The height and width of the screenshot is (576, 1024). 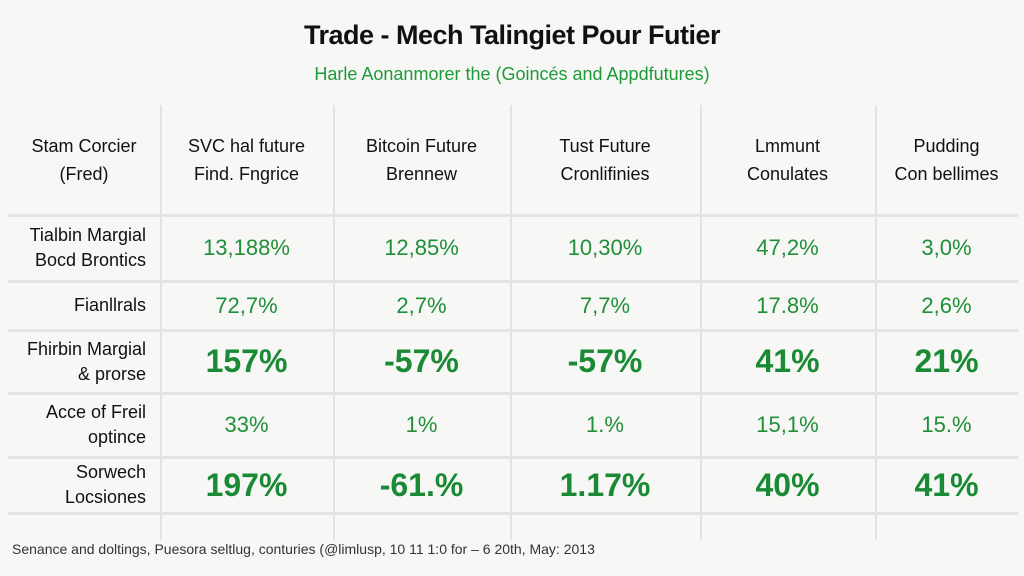 What do you see at coordinates (946, 247) in the screenshot?
I see `table-cell-value: 3,0%` at bounding box center [946, 247].